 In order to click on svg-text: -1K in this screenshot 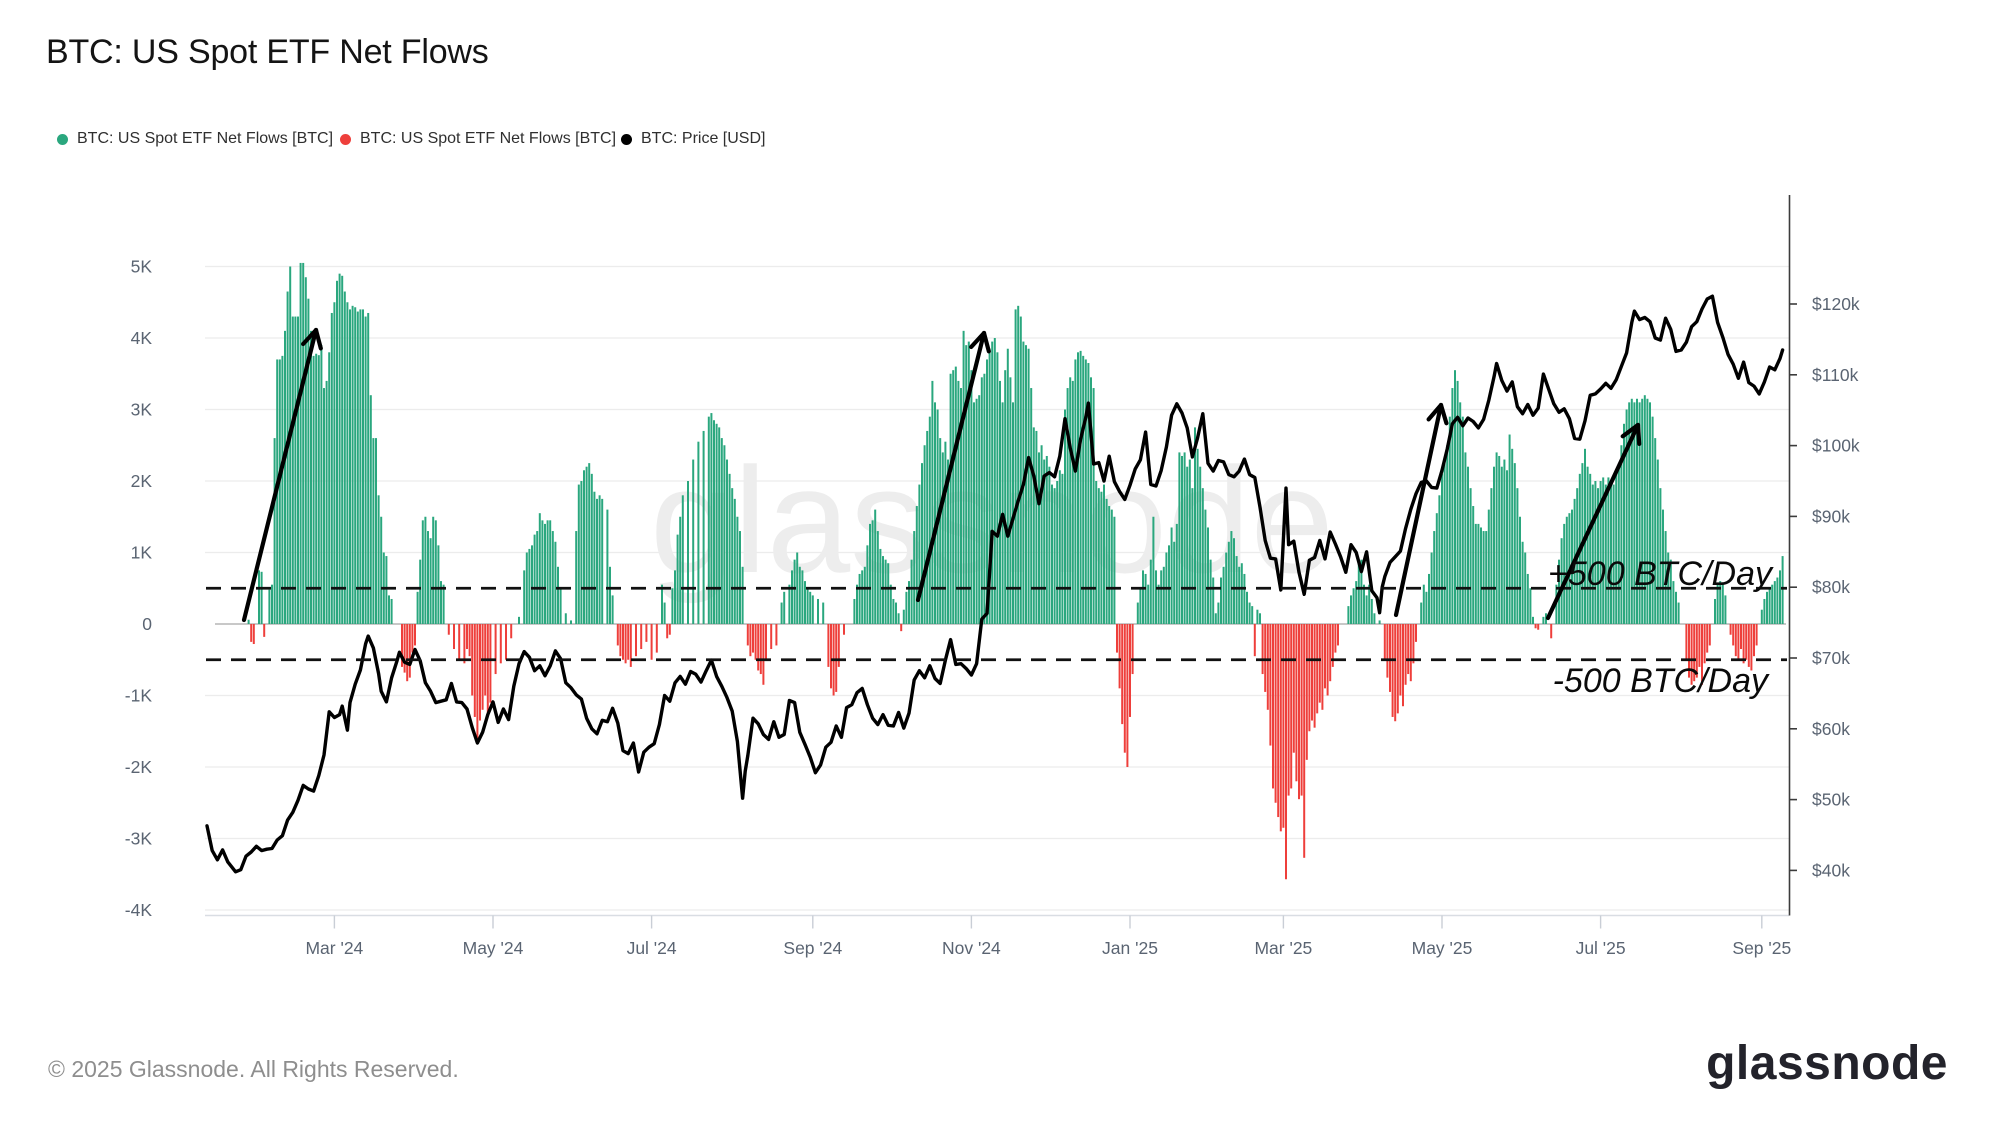, I will do `click(139, 696)`.